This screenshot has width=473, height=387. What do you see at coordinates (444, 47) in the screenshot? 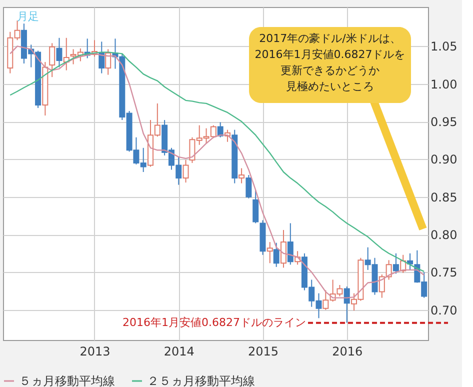
I see `y-tick-label: 1.05` at bounding box center [444, 47].